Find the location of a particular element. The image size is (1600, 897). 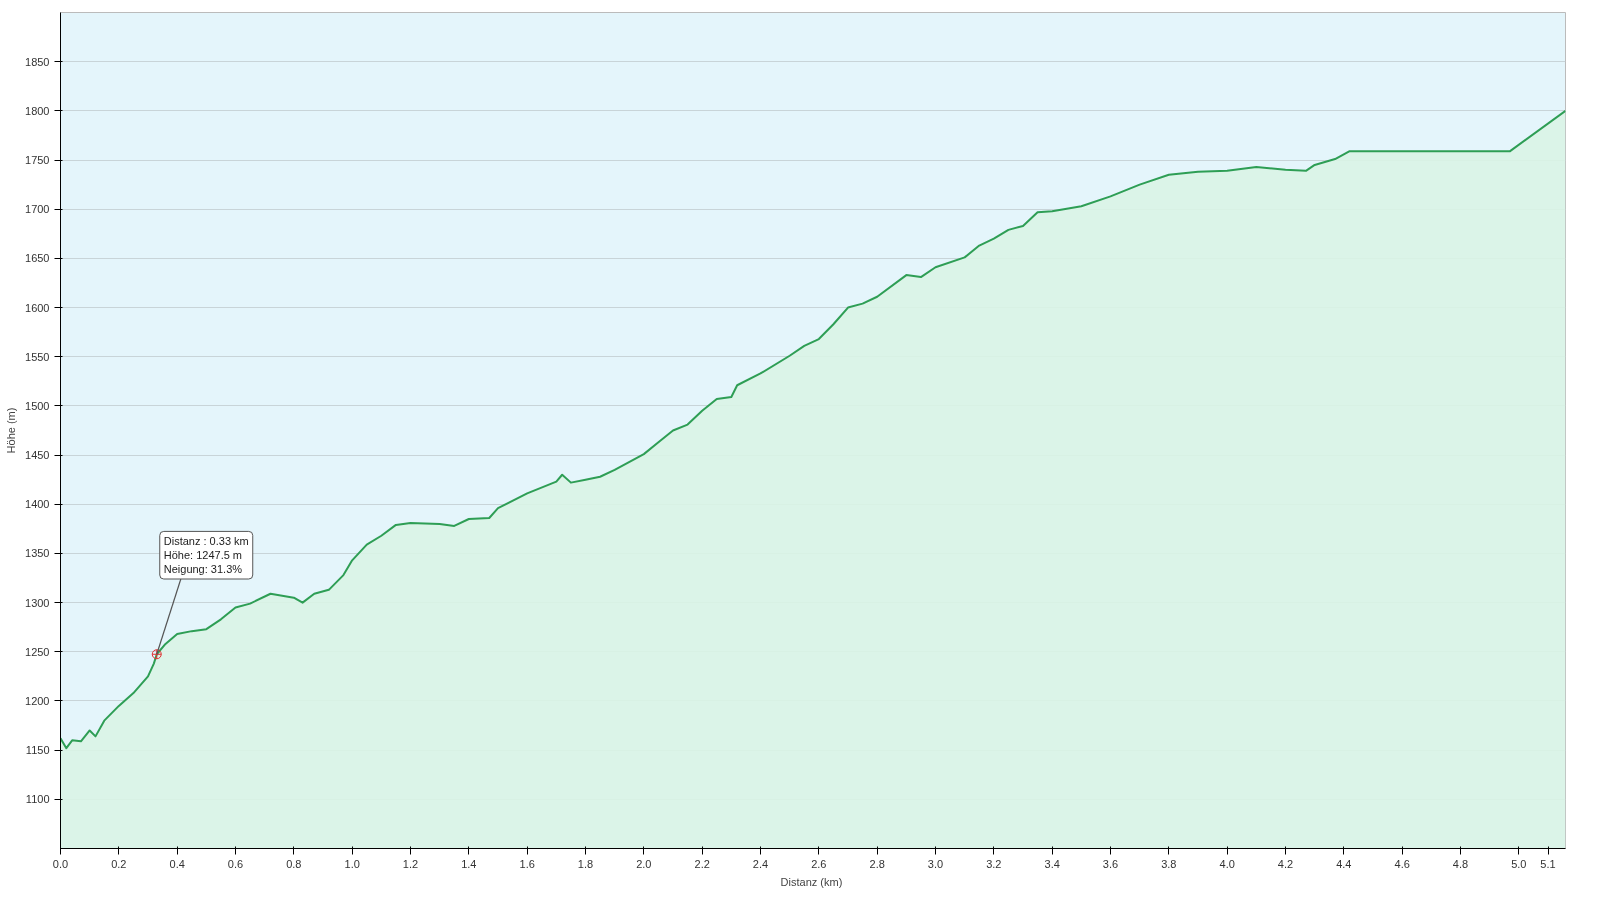

y-tick-label: 1250 is located at coordinates (37, 651).